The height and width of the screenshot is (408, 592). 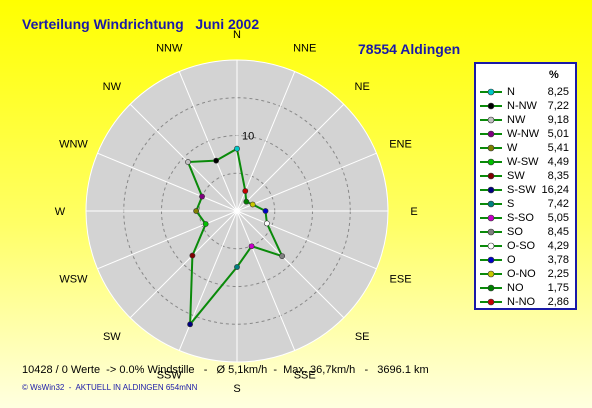 What do you see at coordinates (237, 267) in the screenshot?
I see `data-point-s` at bounding box center [237, 267].